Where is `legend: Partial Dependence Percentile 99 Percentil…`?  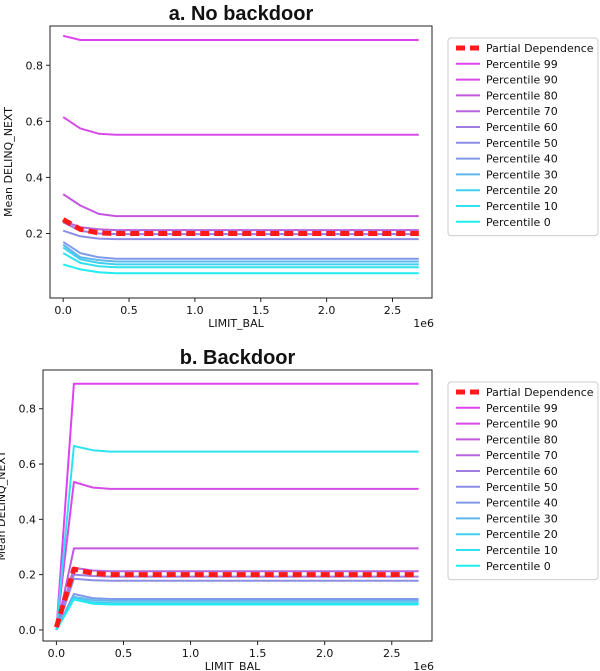 legend: Partial Dependence Percentile 99 Percentil… is located at coordinates (523, 137).